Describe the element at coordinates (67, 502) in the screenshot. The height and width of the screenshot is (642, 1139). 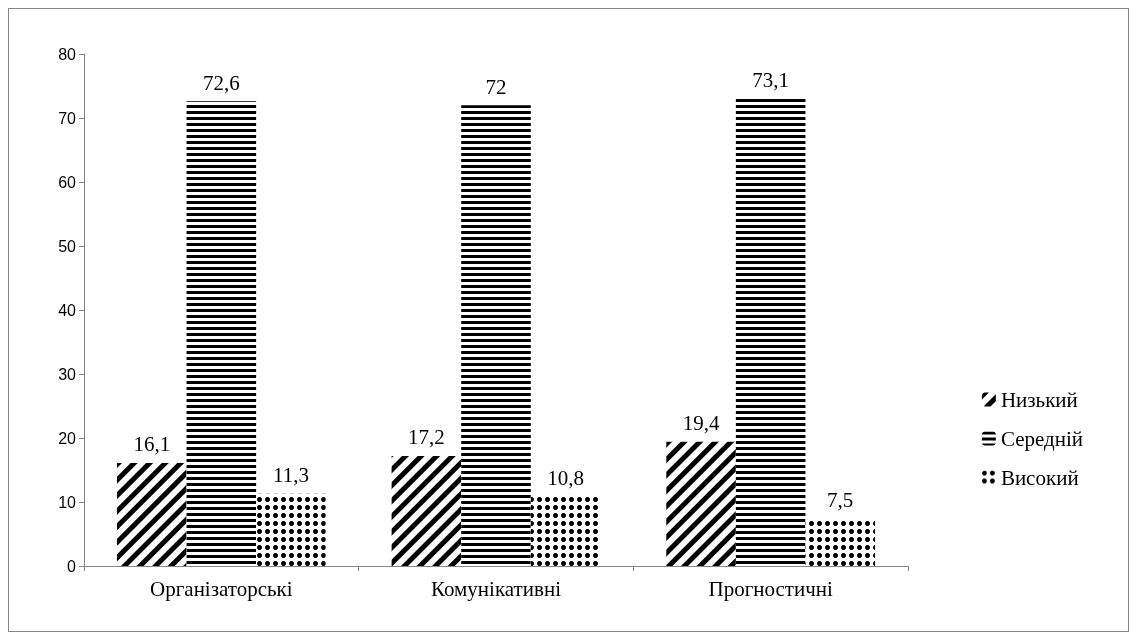
I see `y-tick-label: 10` at that location.